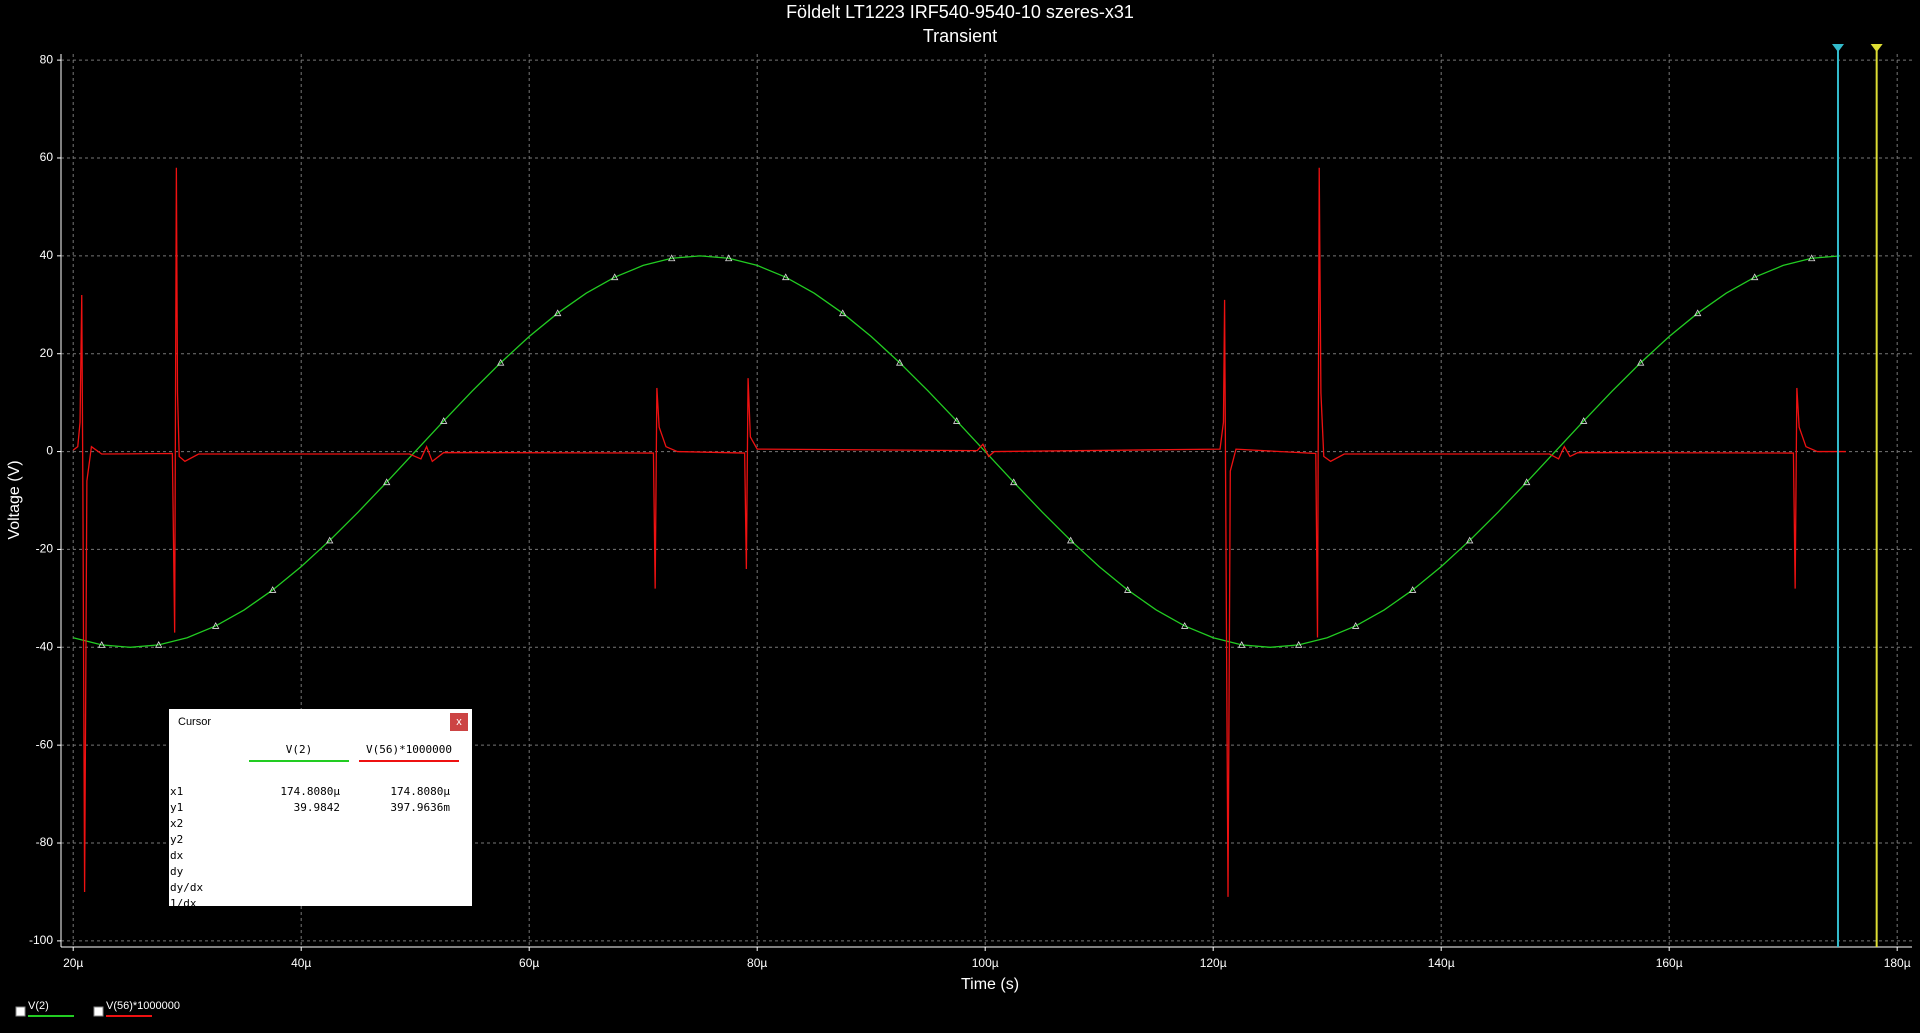  Describe the element at coordinates (47, 353) in the screenshot. I see `y-tick-label: 20` at that location.